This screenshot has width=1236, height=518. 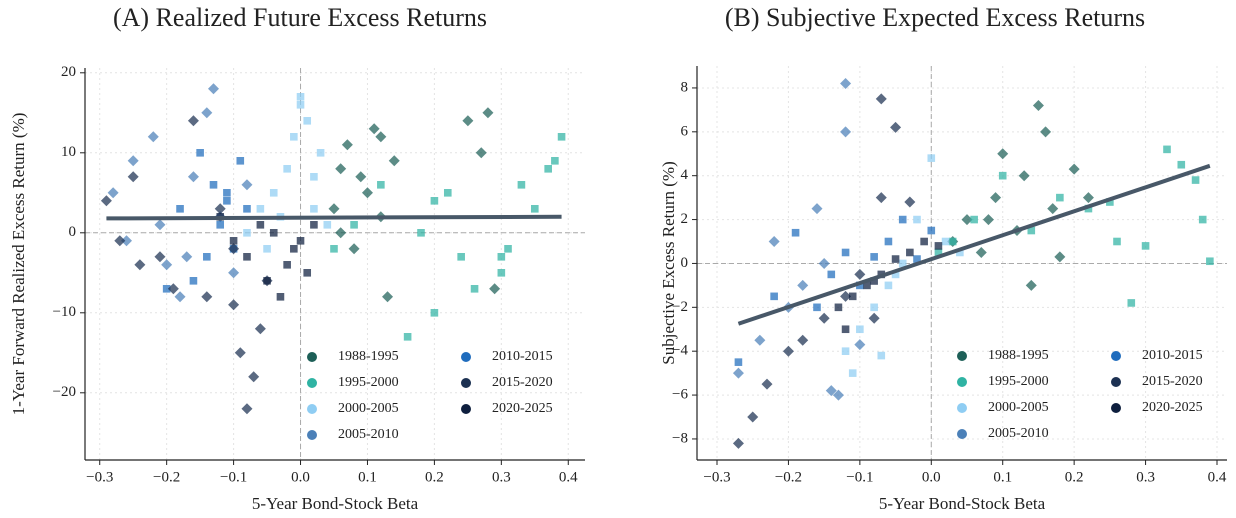 I want to click on legend-label: 2005-2010, so click(x=1018, y=433).